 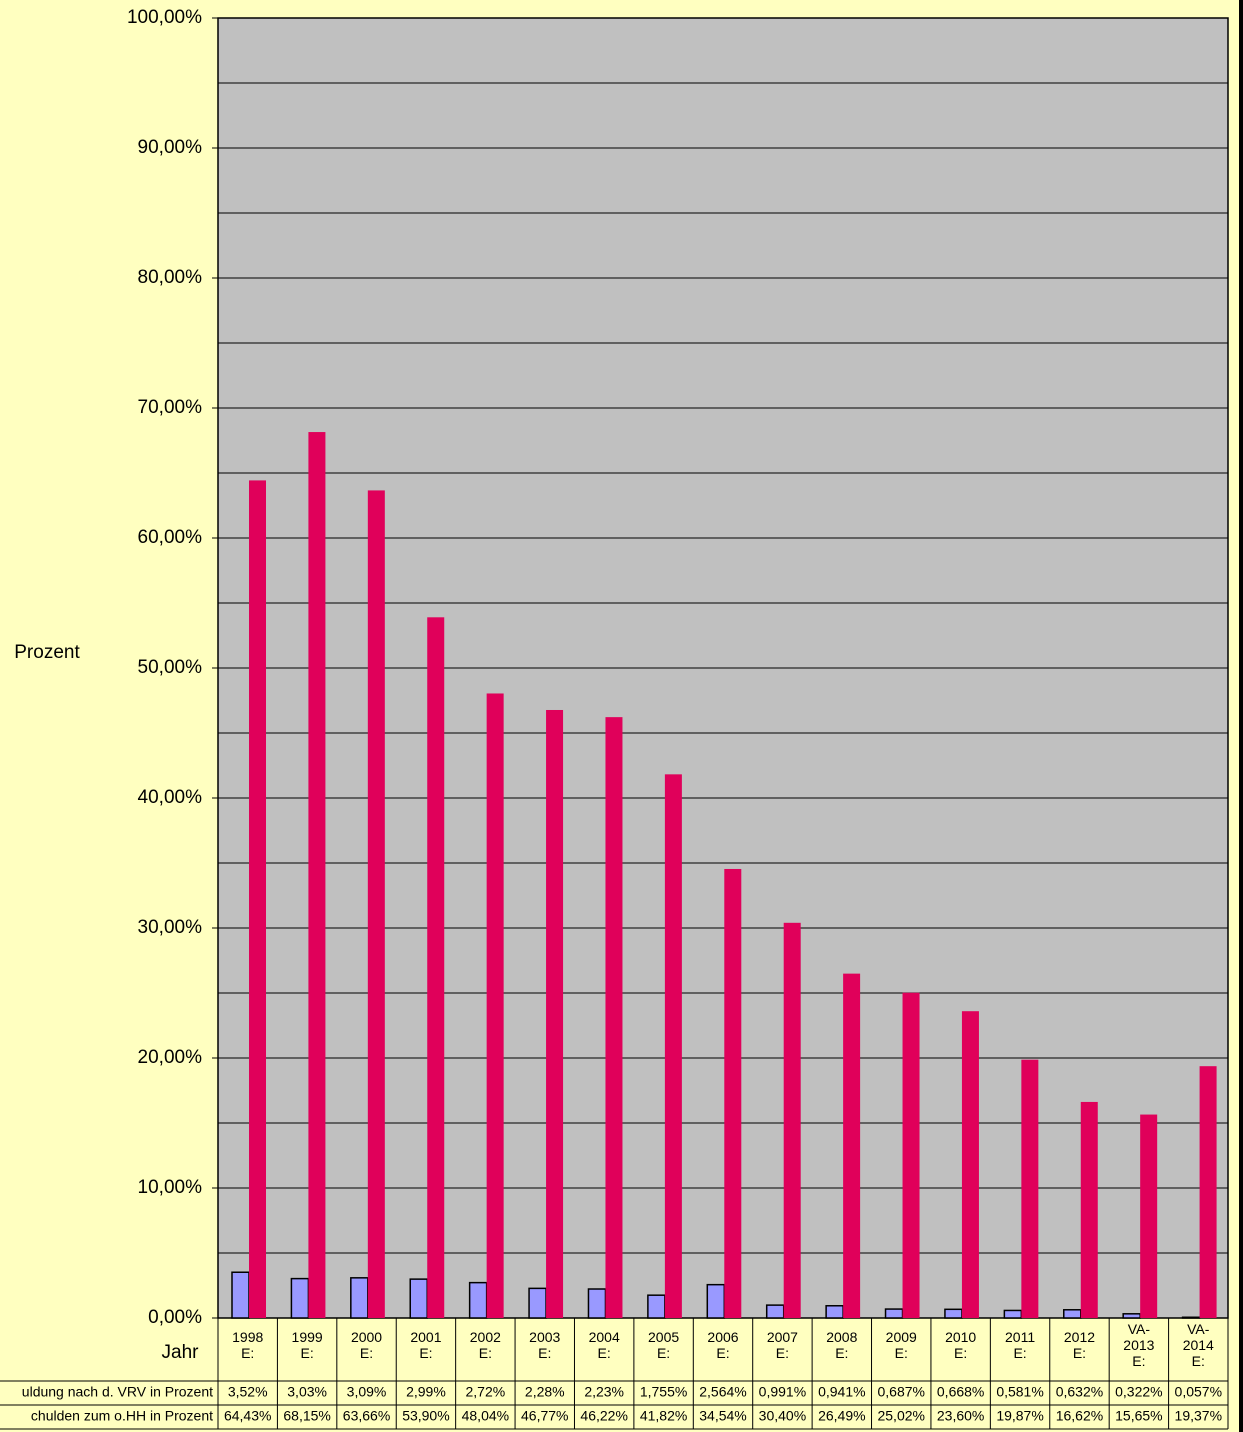 I want to click on table-cell: 23,60%, so click(x=960, y=1416).